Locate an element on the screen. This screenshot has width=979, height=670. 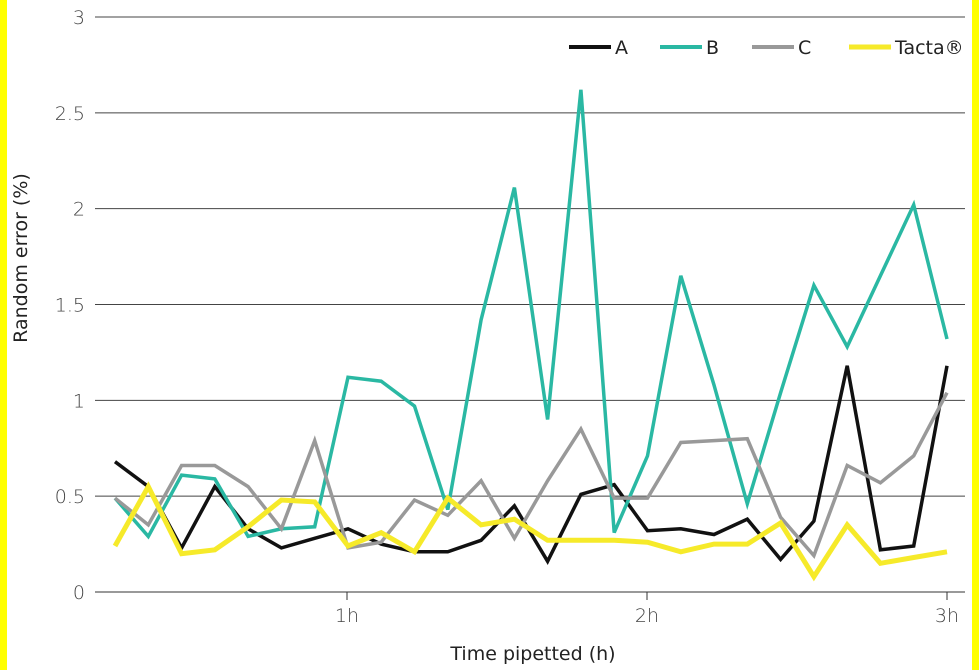
legend-label: A is located at coordinates (621, 48).